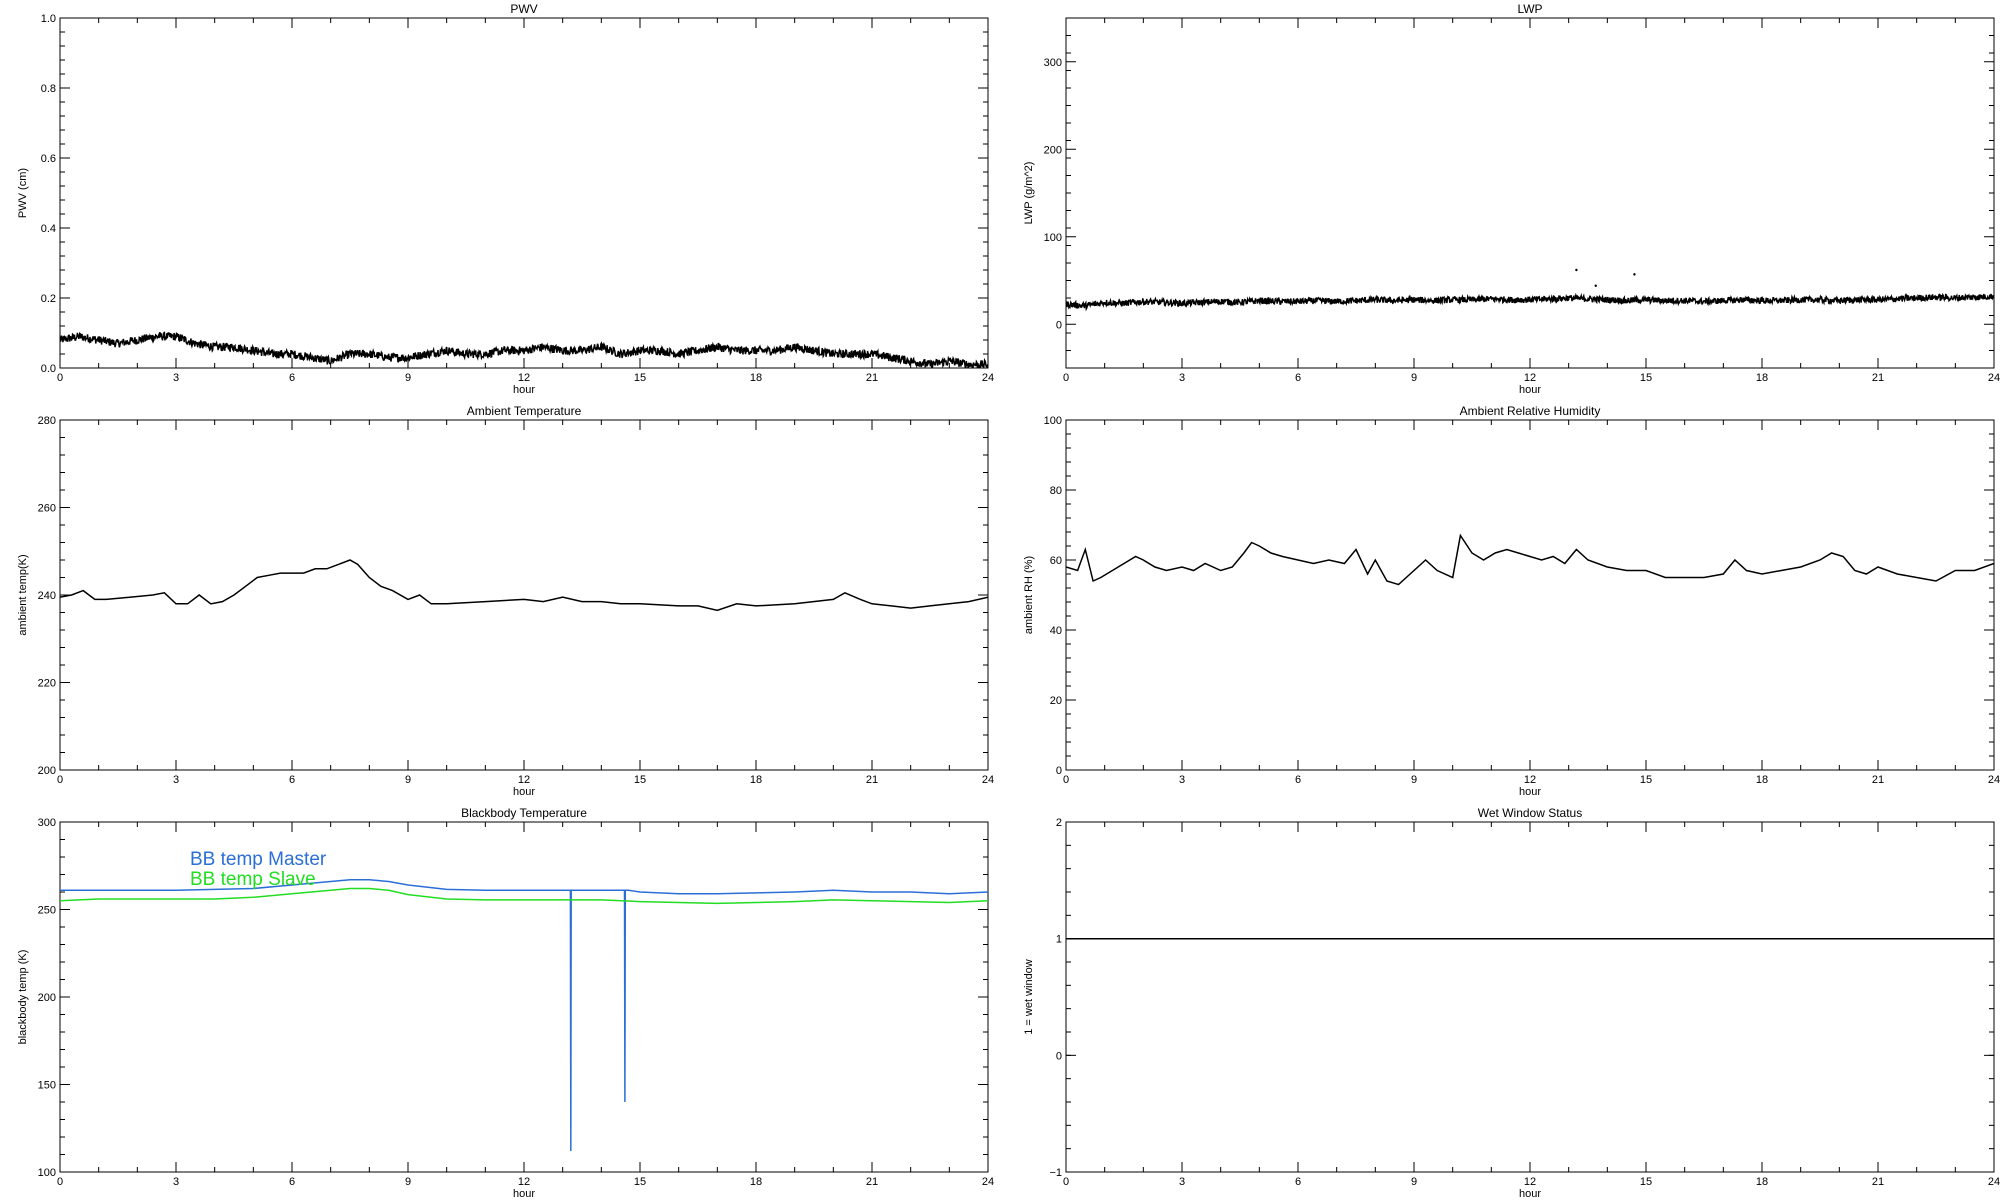  Describe the element at coordinates (47, 911) in the screenshot. I see `y-tick-label: 250` at that location.